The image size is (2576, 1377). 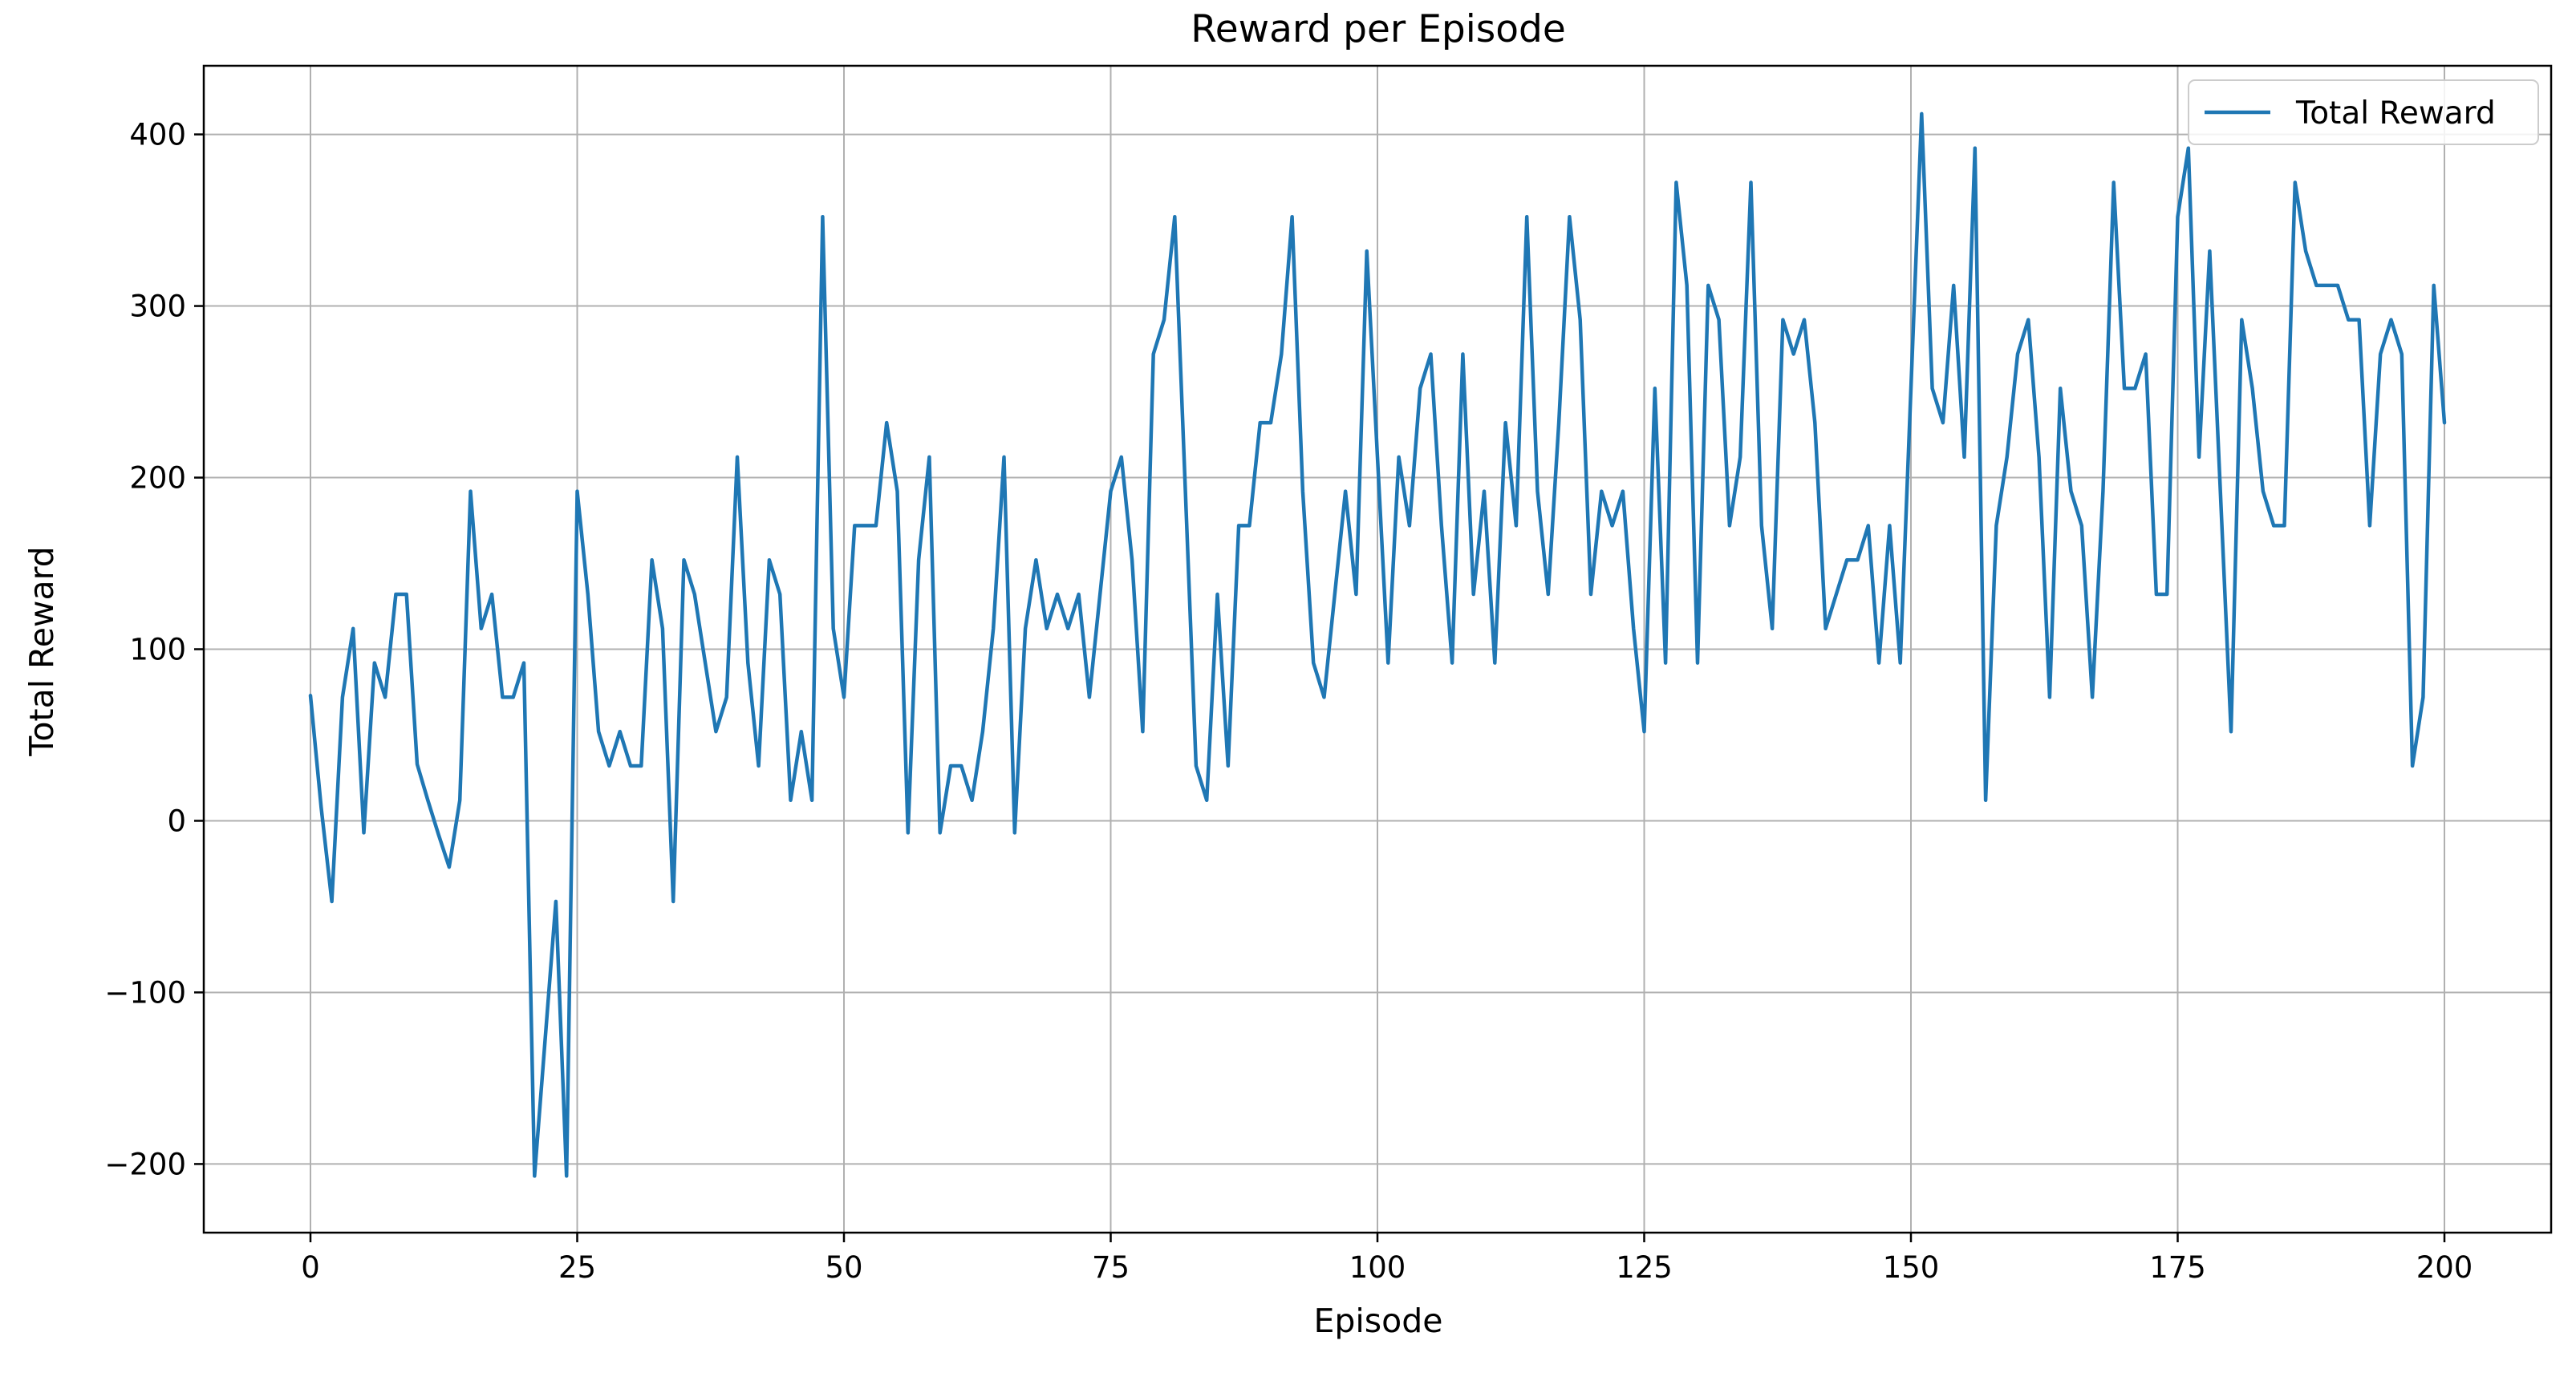 What do you see at coordinates (157, 307) in the screenshot?
I see `y-tick-label: 300` at bounding box center [157, 307].